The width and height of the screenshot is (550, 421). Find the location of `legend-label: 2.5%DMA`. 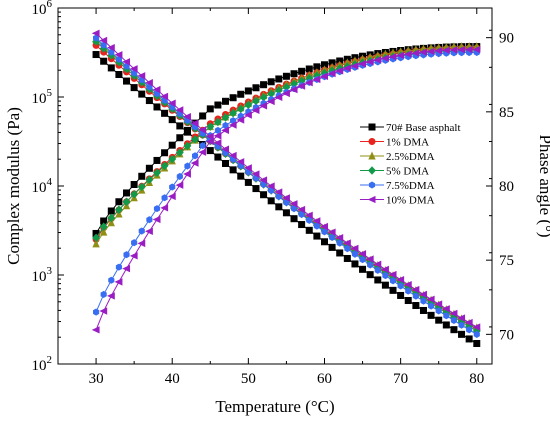

legend-label: 2.5%DMA is located at coordinates (410, 157).